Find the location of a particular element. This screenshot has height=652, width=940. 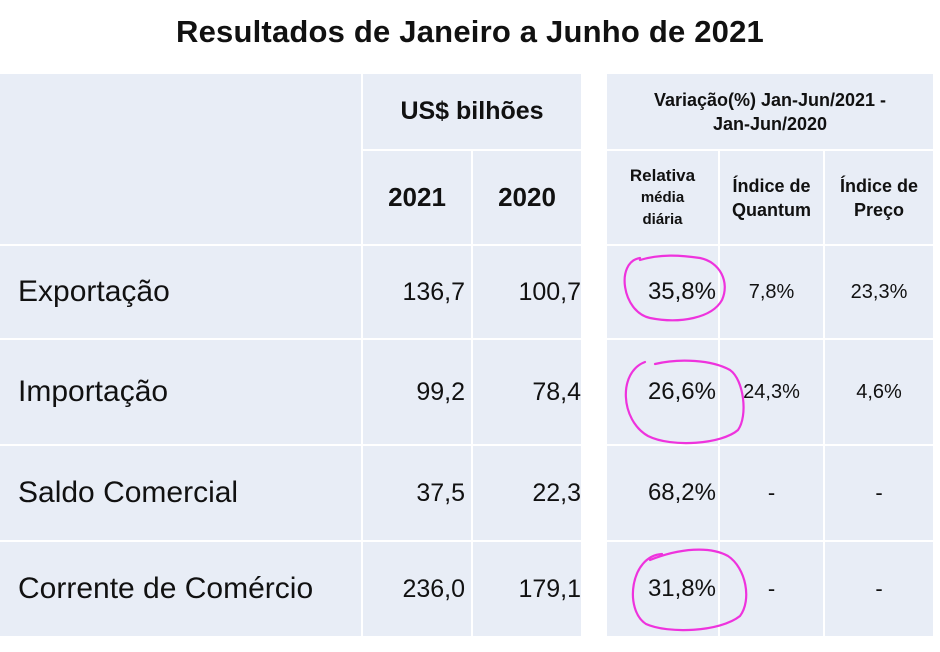

header-currency: US$ bilhões is located at coordinates (472, 111).